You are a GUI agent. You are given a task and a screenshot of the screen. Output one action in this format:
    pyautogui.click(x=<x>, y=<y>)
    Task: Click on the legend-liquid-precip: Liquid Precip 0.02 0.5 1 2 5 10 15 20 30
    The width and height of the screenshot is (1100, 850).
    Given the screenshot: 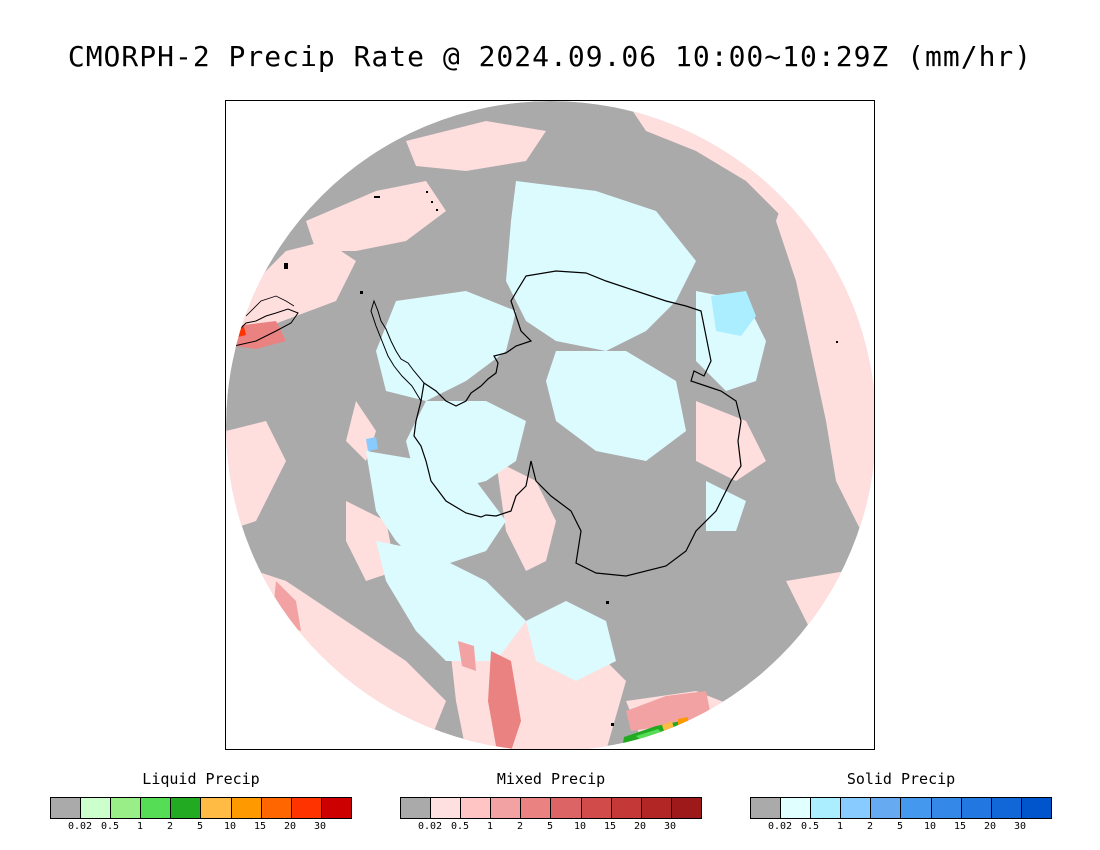 What is the action you would take?
    pyautogui.click(x=201, y=802)
    